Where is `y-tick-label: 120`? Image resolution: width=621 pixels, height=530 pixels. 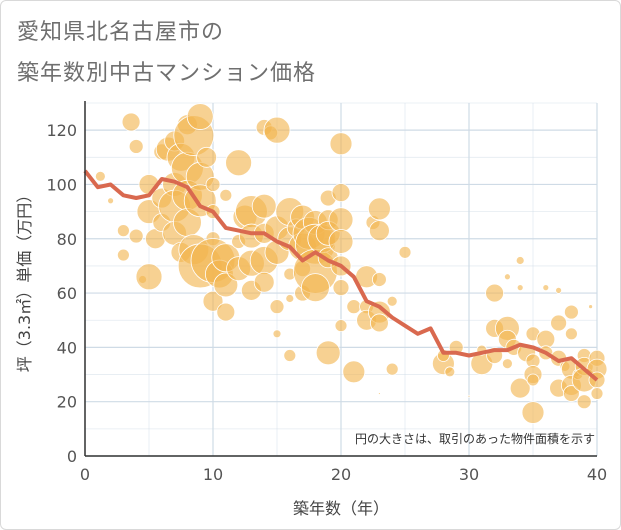
y-tick-label: 120 is located at coordinates (61, 130).